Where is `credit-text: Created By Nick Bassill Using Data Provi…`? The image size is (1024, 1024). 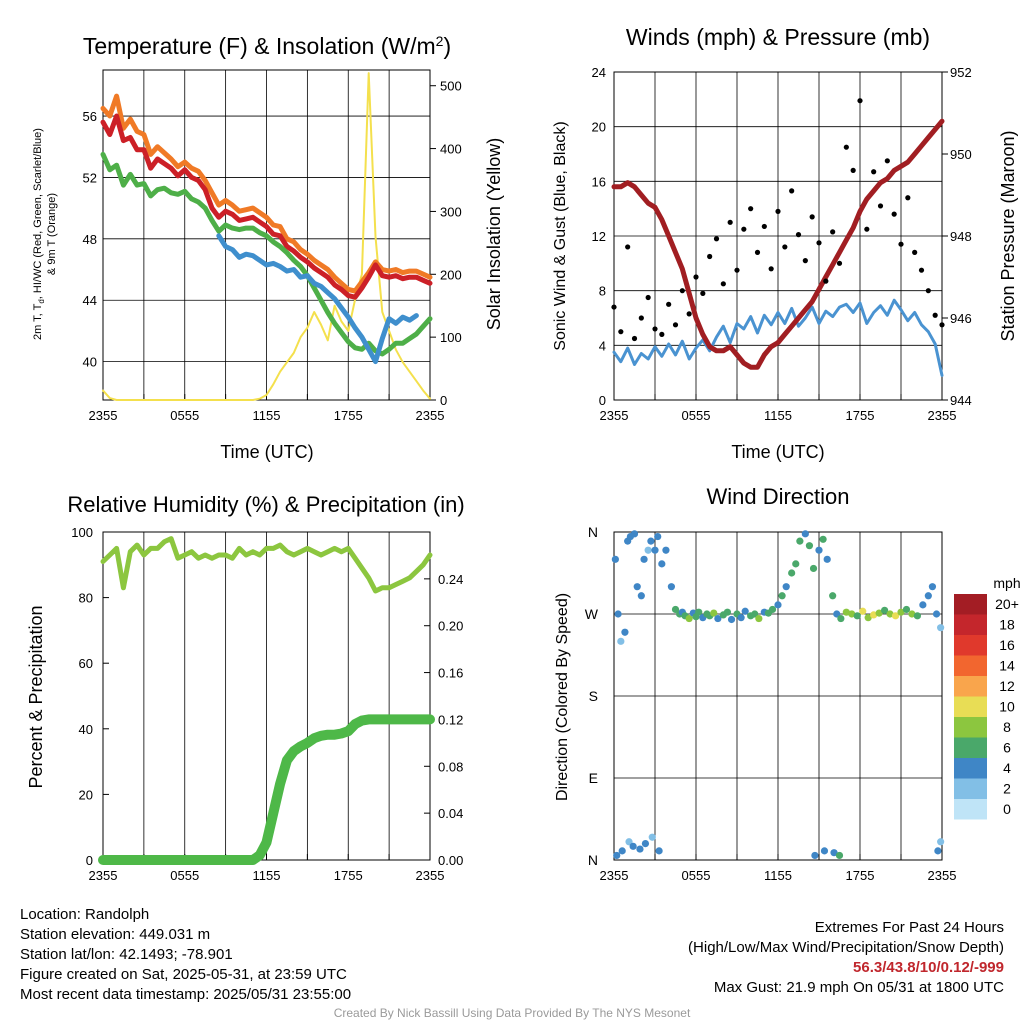
credit-text: Created By Nick Bassill Using Data Provi… is located at coordinates (512, 1013).